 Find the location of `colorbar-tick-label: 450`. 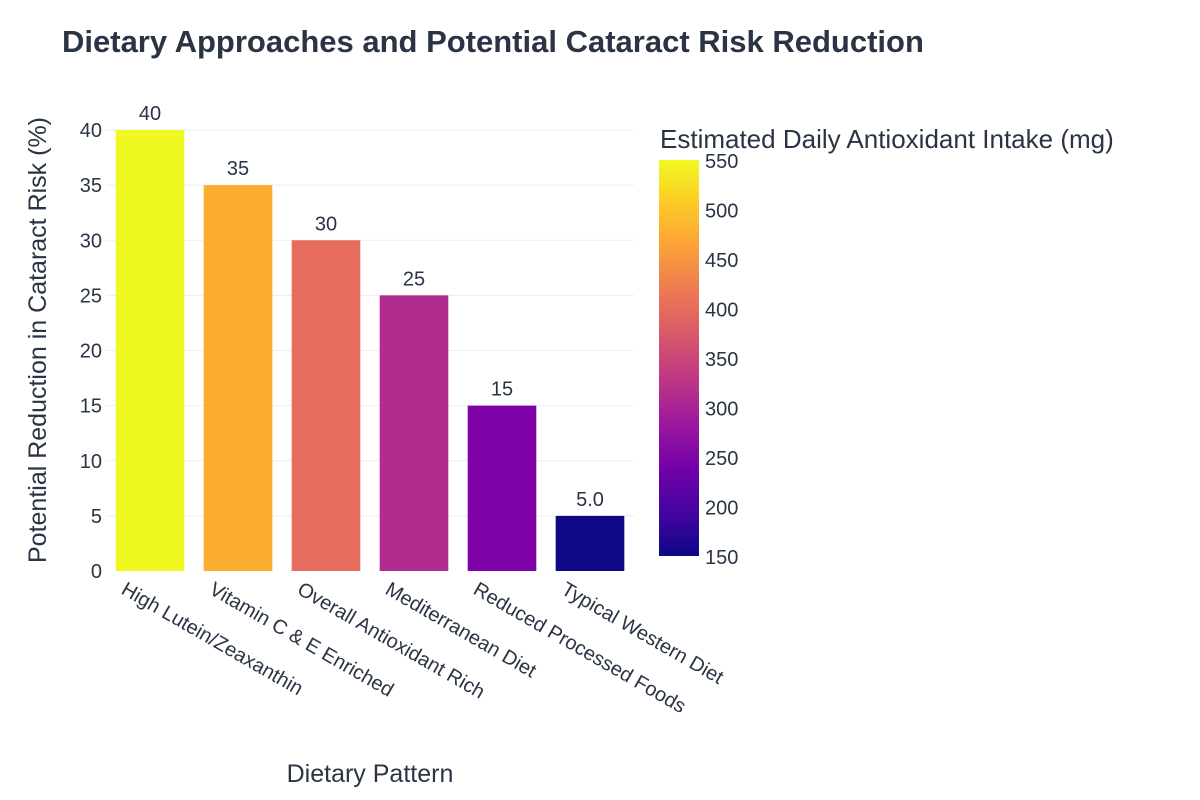

colorbar-tick-label: 450 is located at coordinates (721, 261).